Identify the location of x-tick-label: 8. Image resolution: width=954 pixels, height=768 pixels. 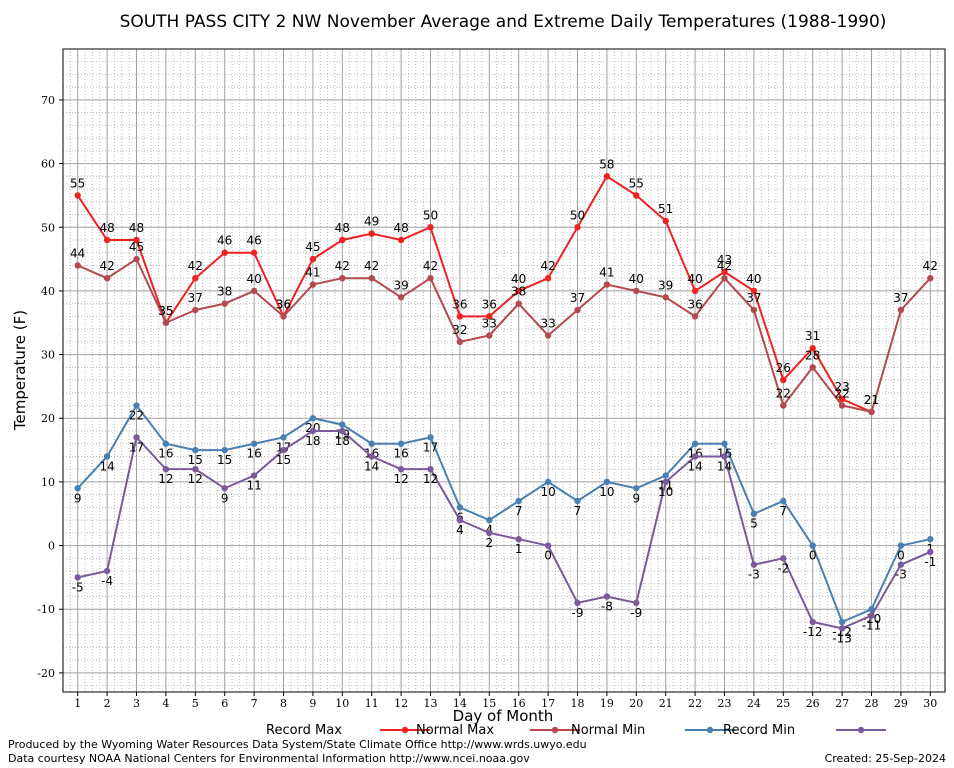
(283, 703).